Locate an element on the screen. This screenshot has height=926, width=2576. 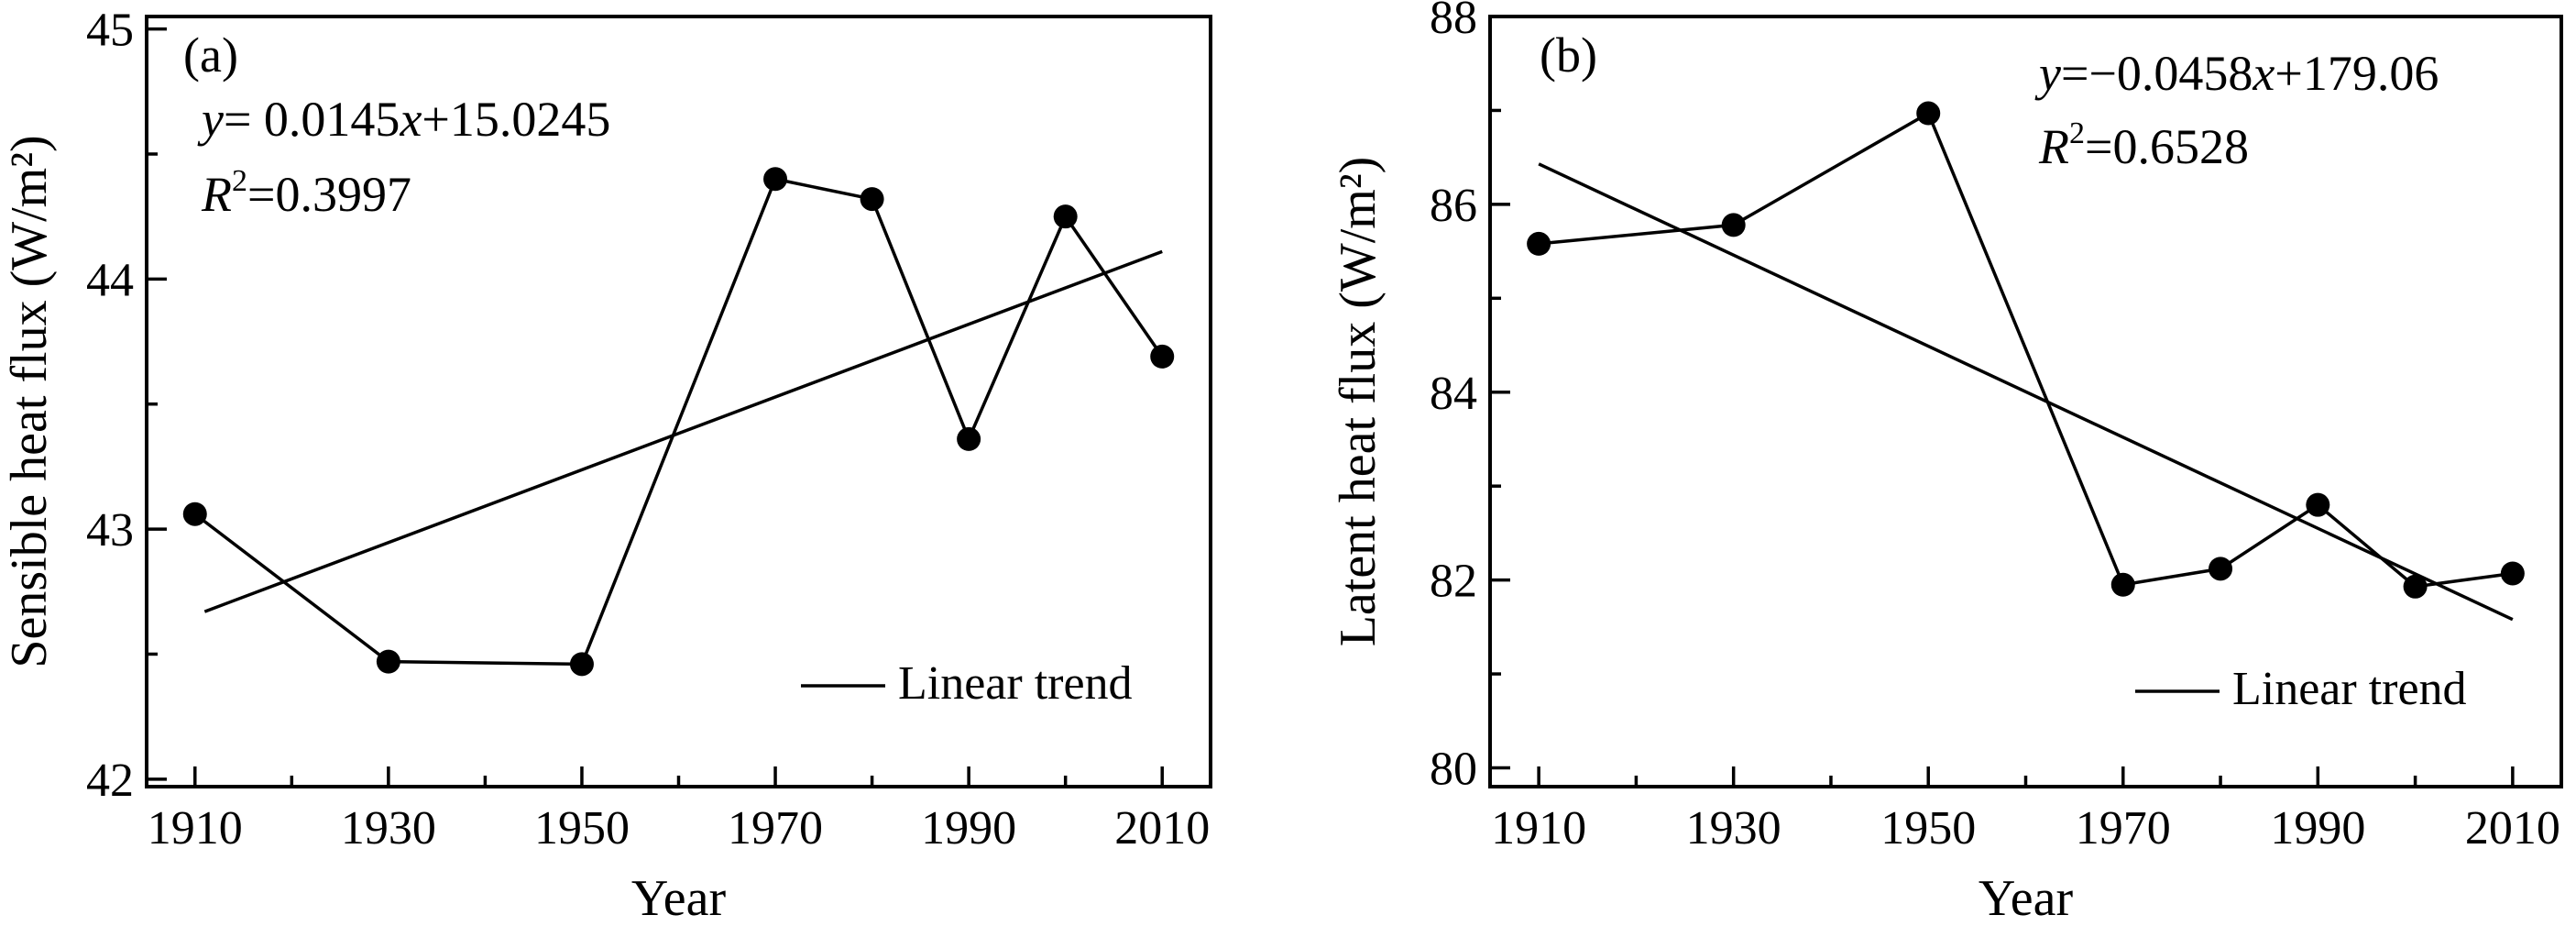
y-axis-label: Latent heat flux (W/m²) is located at coordinates (1358, 402).